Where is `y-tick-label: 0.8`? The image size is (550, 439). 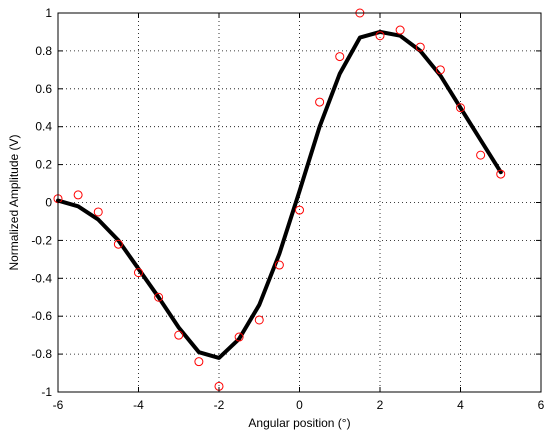 y-tick-label: 0.8 is located at coordinates (43, 51).